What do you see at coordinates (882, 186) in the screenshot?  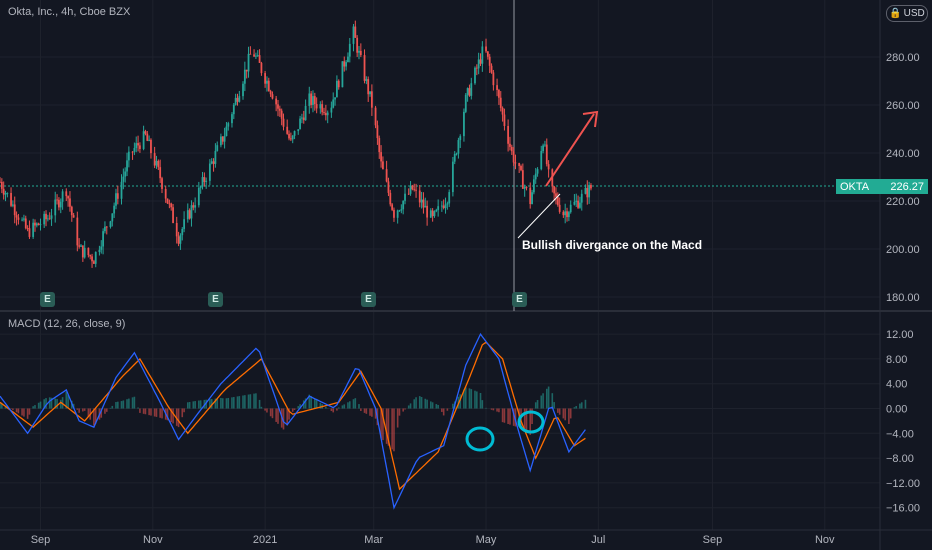 I see `last-price-tag: OKTA 226.27` at bounding box center [882, 186].